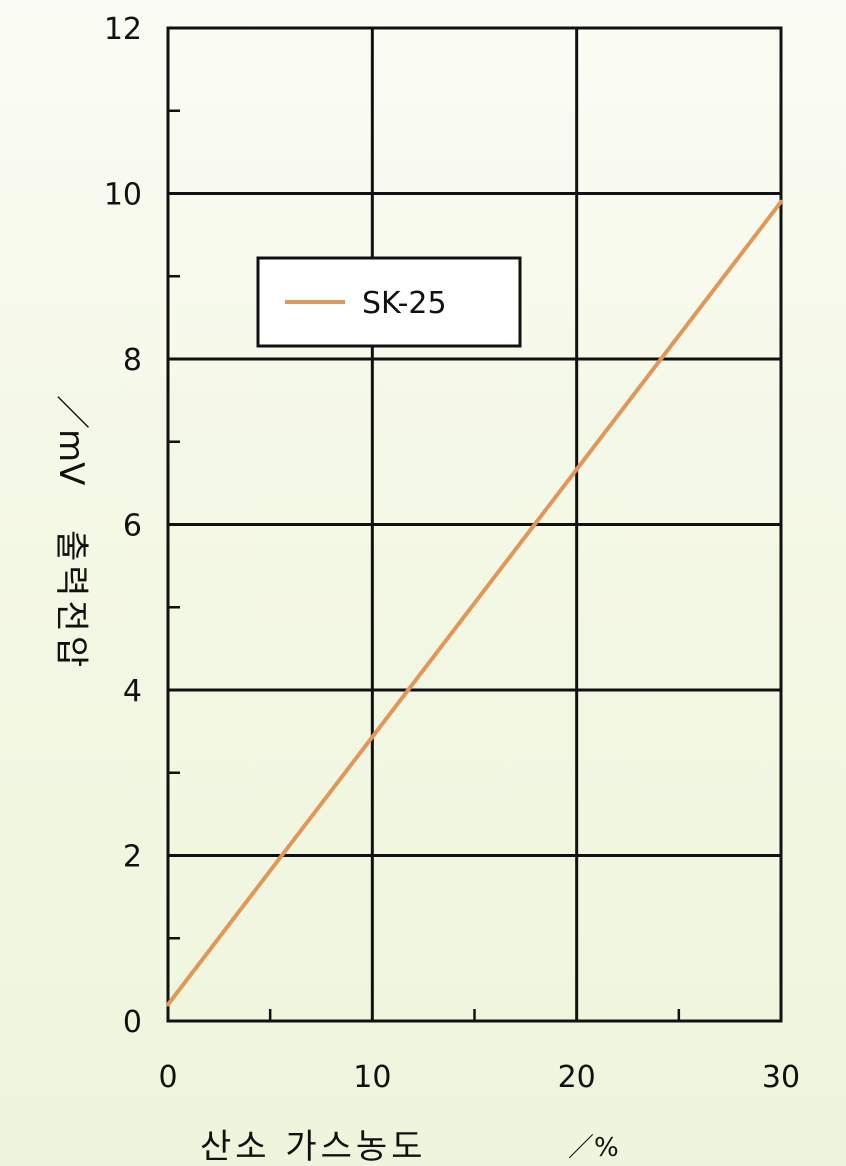 This screenshot has height=1166, width=846. Describe the element at coordinates (123, 29) in the screenshot. I see `y-tick-label-12: 12` at that location.